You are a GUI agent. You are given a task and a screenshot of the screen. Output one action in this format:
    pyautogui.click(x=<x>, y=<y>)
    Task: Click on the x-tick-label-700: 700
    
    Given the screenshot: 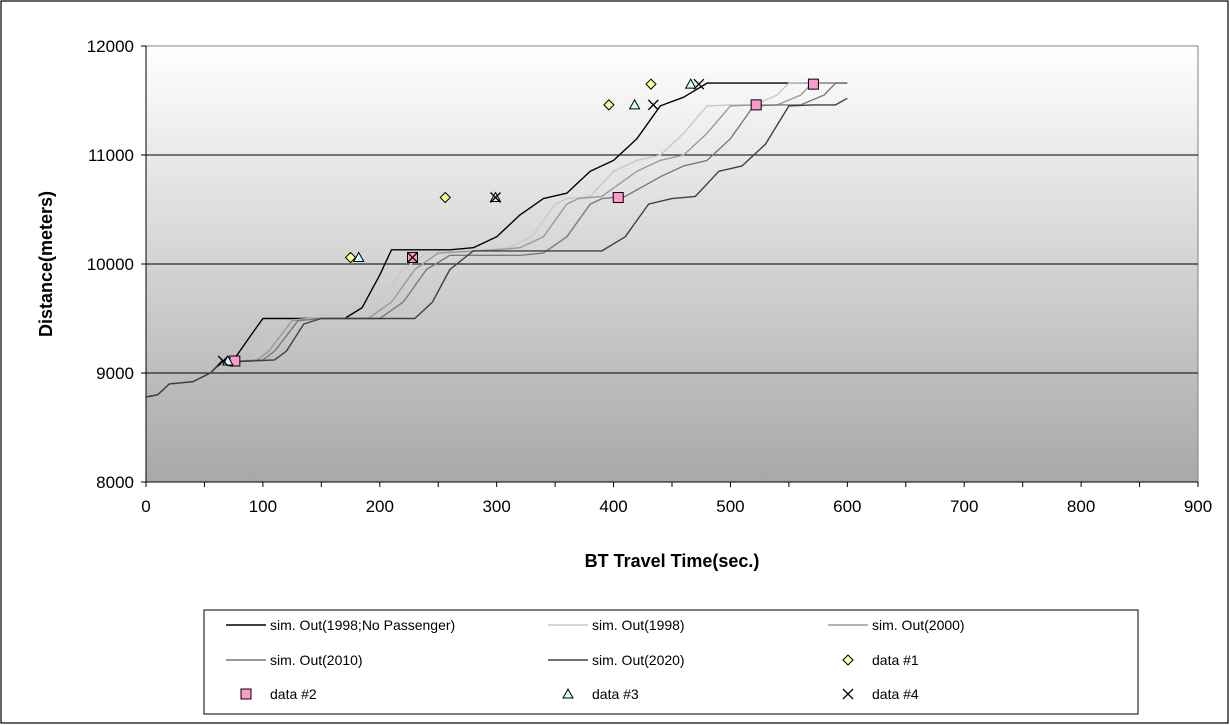 What is the action you would take?
    pyautogui.click(x=964, y=506)
    